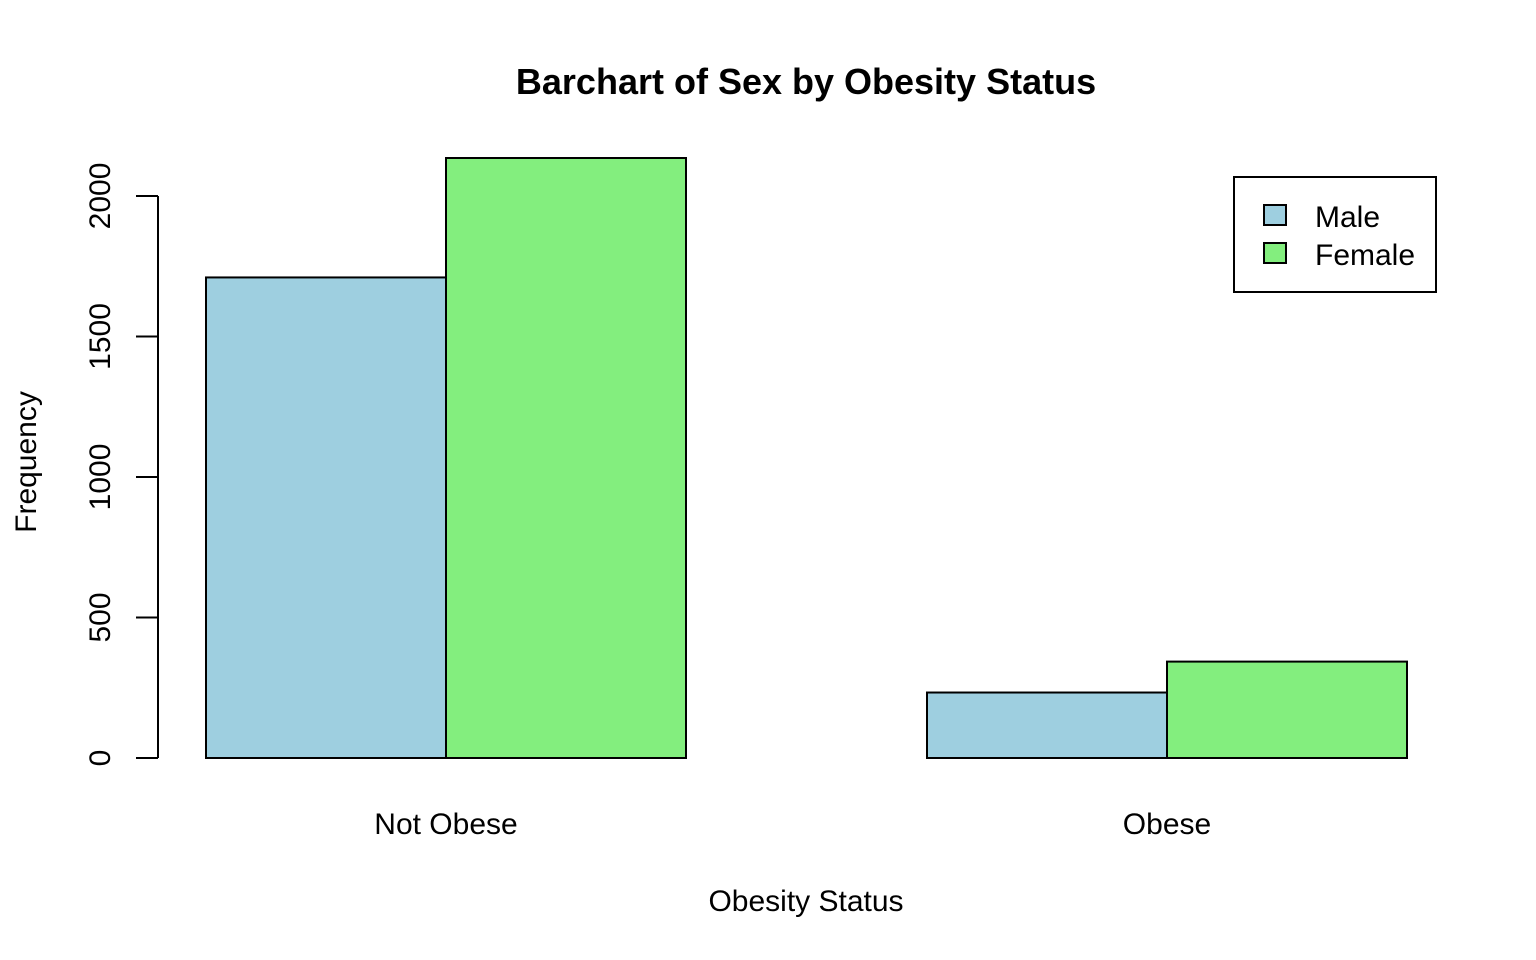 This screenshot has width=1536, height=960. Describe the element at coordinates (1275, 253) in the screenshot. I see `legend-swatch-female` at that location.